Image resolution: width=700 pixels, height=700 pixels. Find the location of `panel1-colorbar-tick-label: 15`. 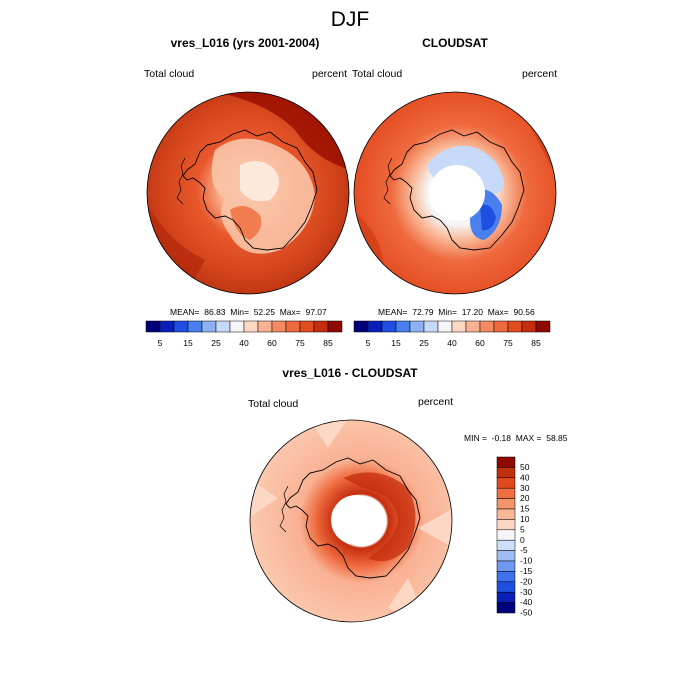

panel1-colorbar-tick-label: 15 is located at coordinates (188, 343).